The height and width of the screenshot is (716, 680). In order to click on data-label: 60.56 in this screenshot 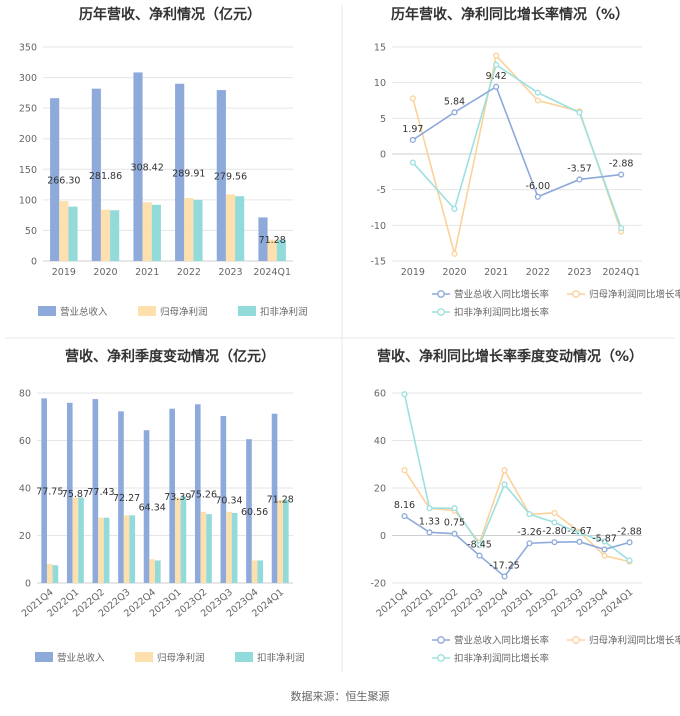, I will do `click(254, 512)`.